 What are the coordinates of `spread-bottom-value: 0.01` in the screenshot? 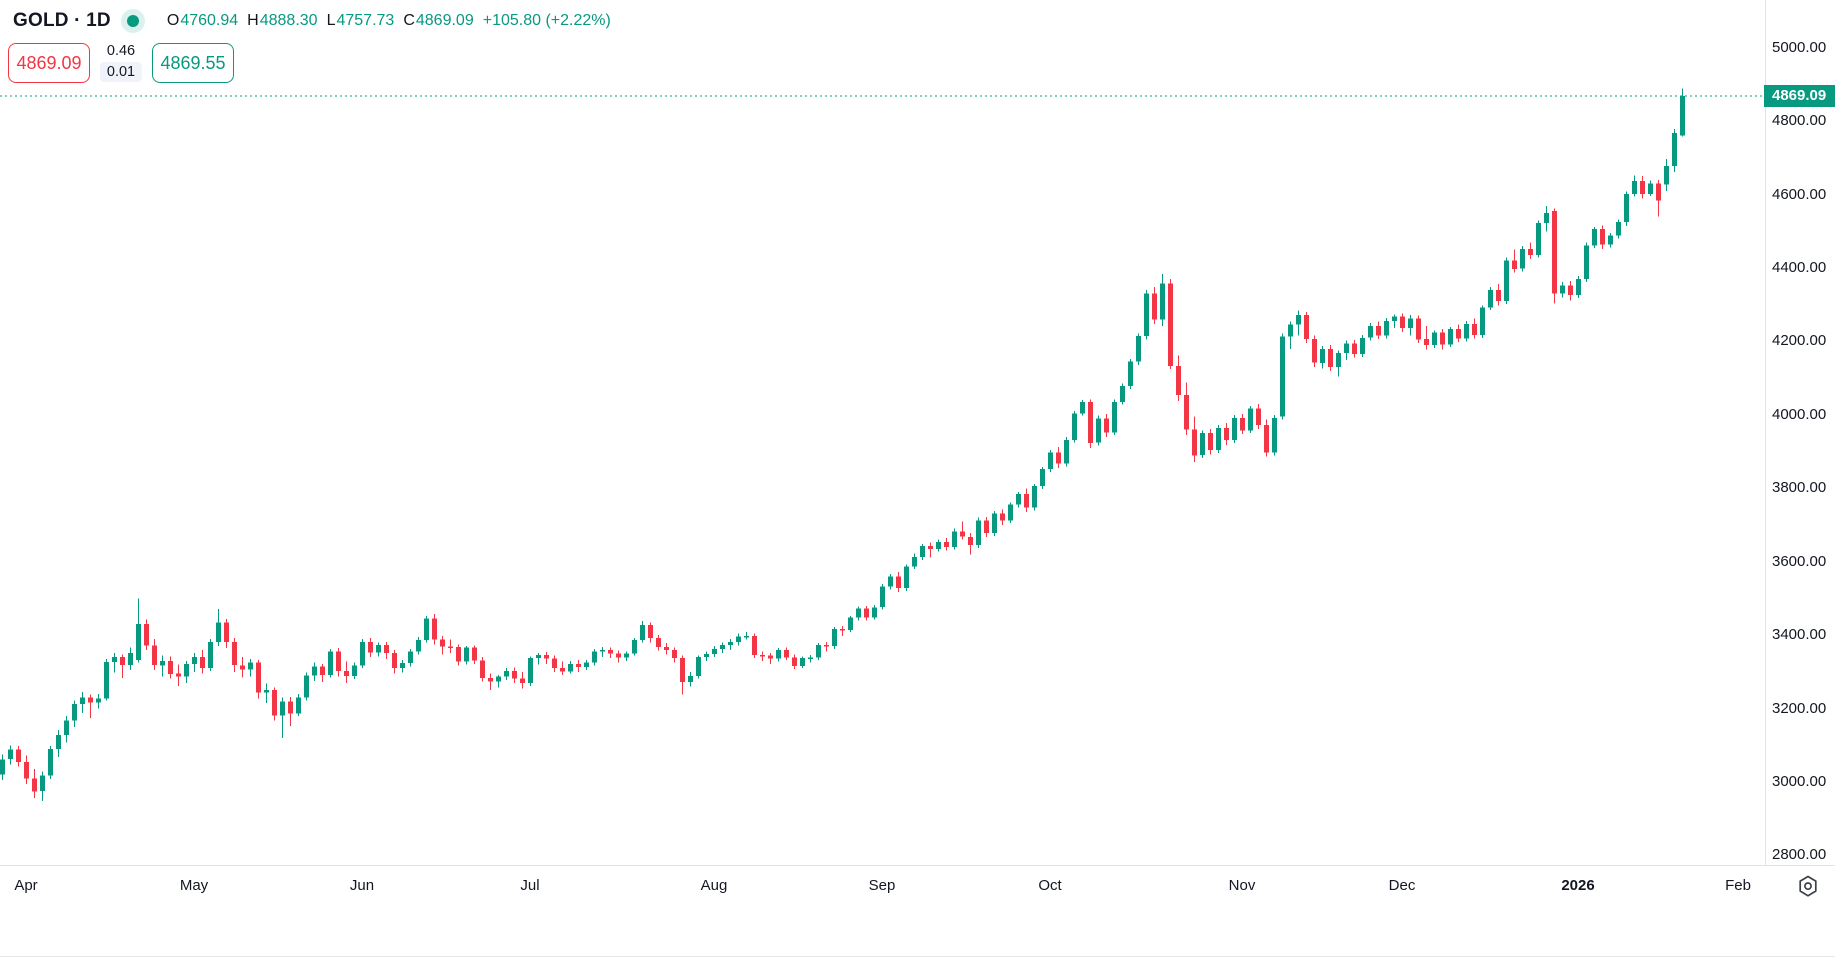 It's located at (121, 72).